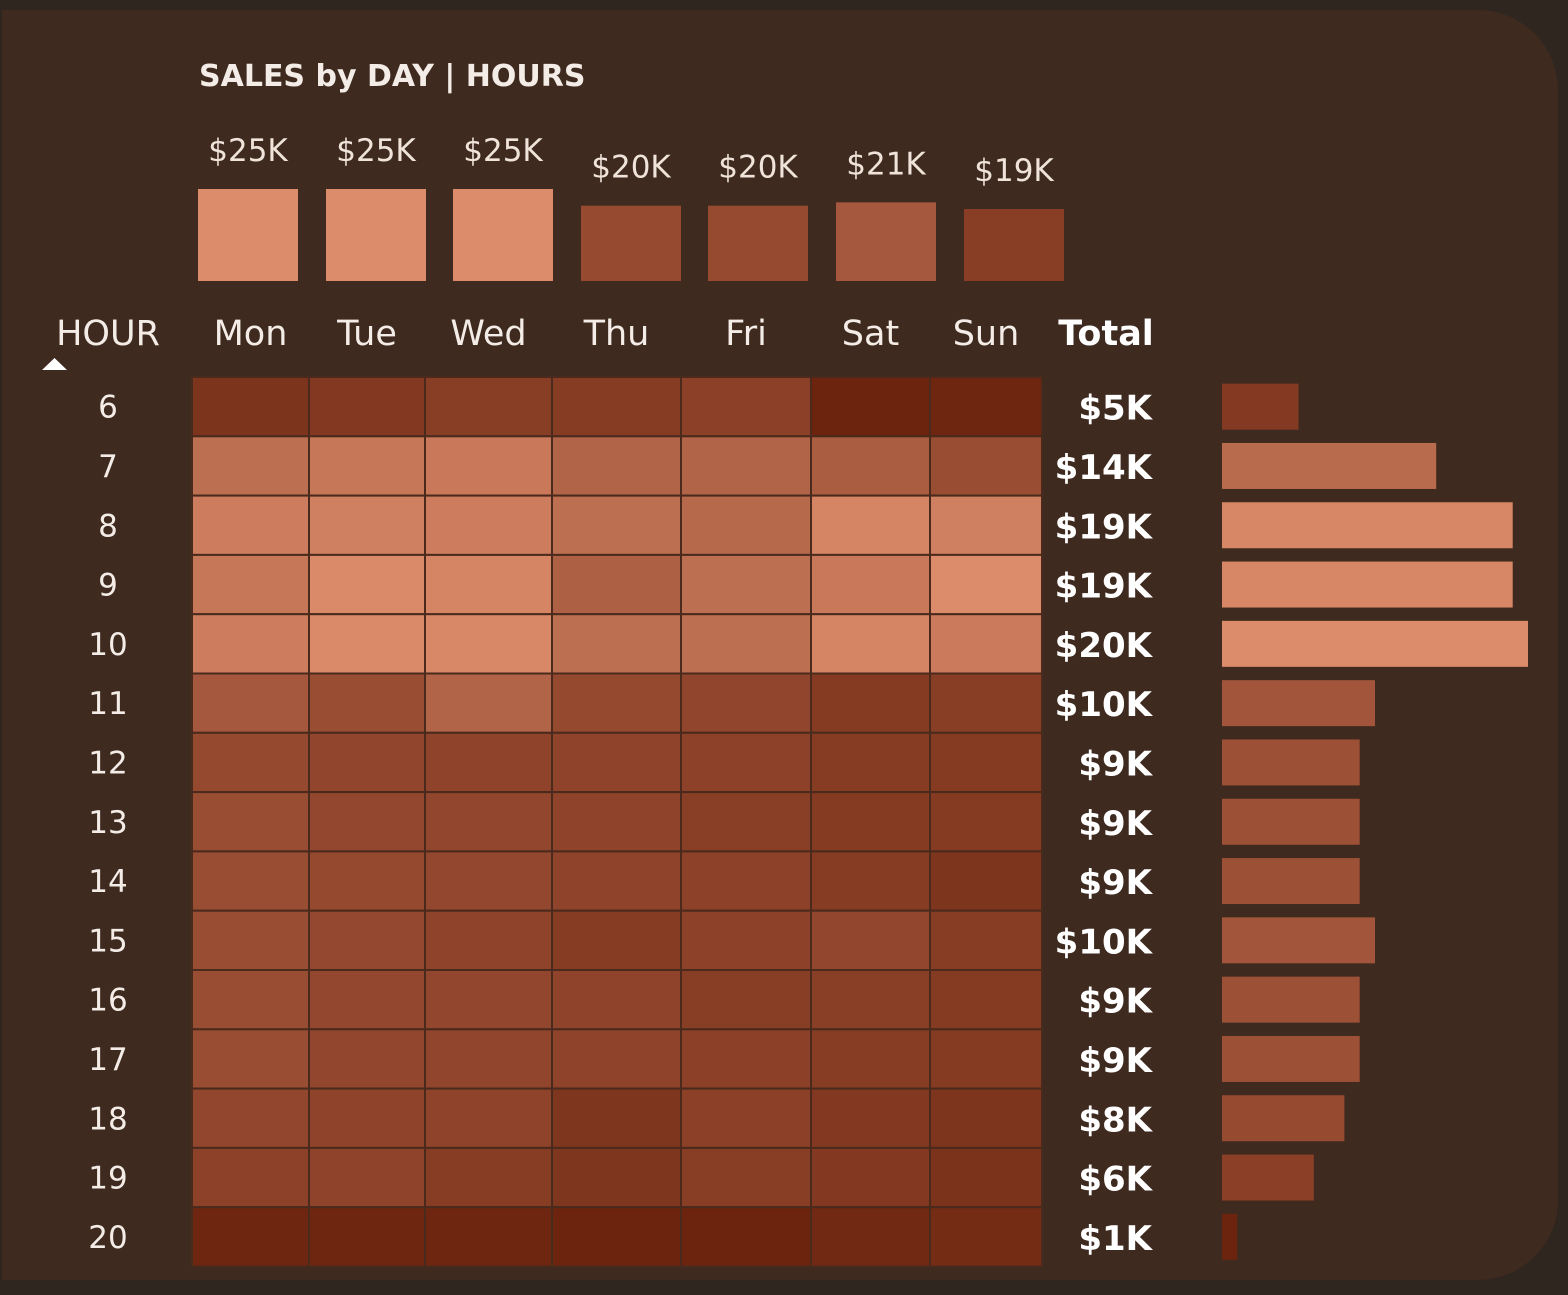  What do you see at coordinates (488, 466) in the screenshot?
I see `heatmap-cell-7-wed` at bounding box center [488, 466].